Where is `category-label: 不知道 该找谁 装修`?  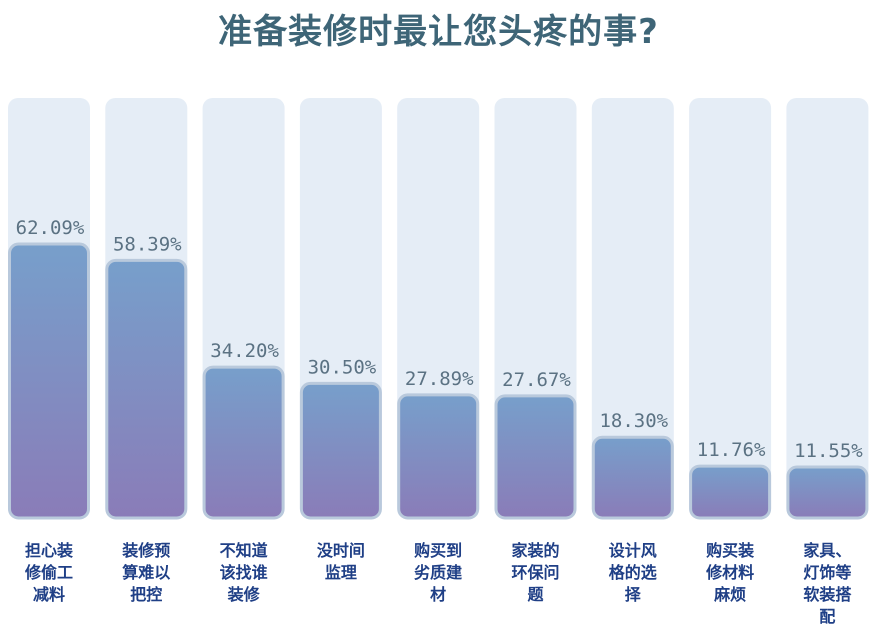
category-label: 不知道 该找谁 装修 is located at coordinates (244, 573).